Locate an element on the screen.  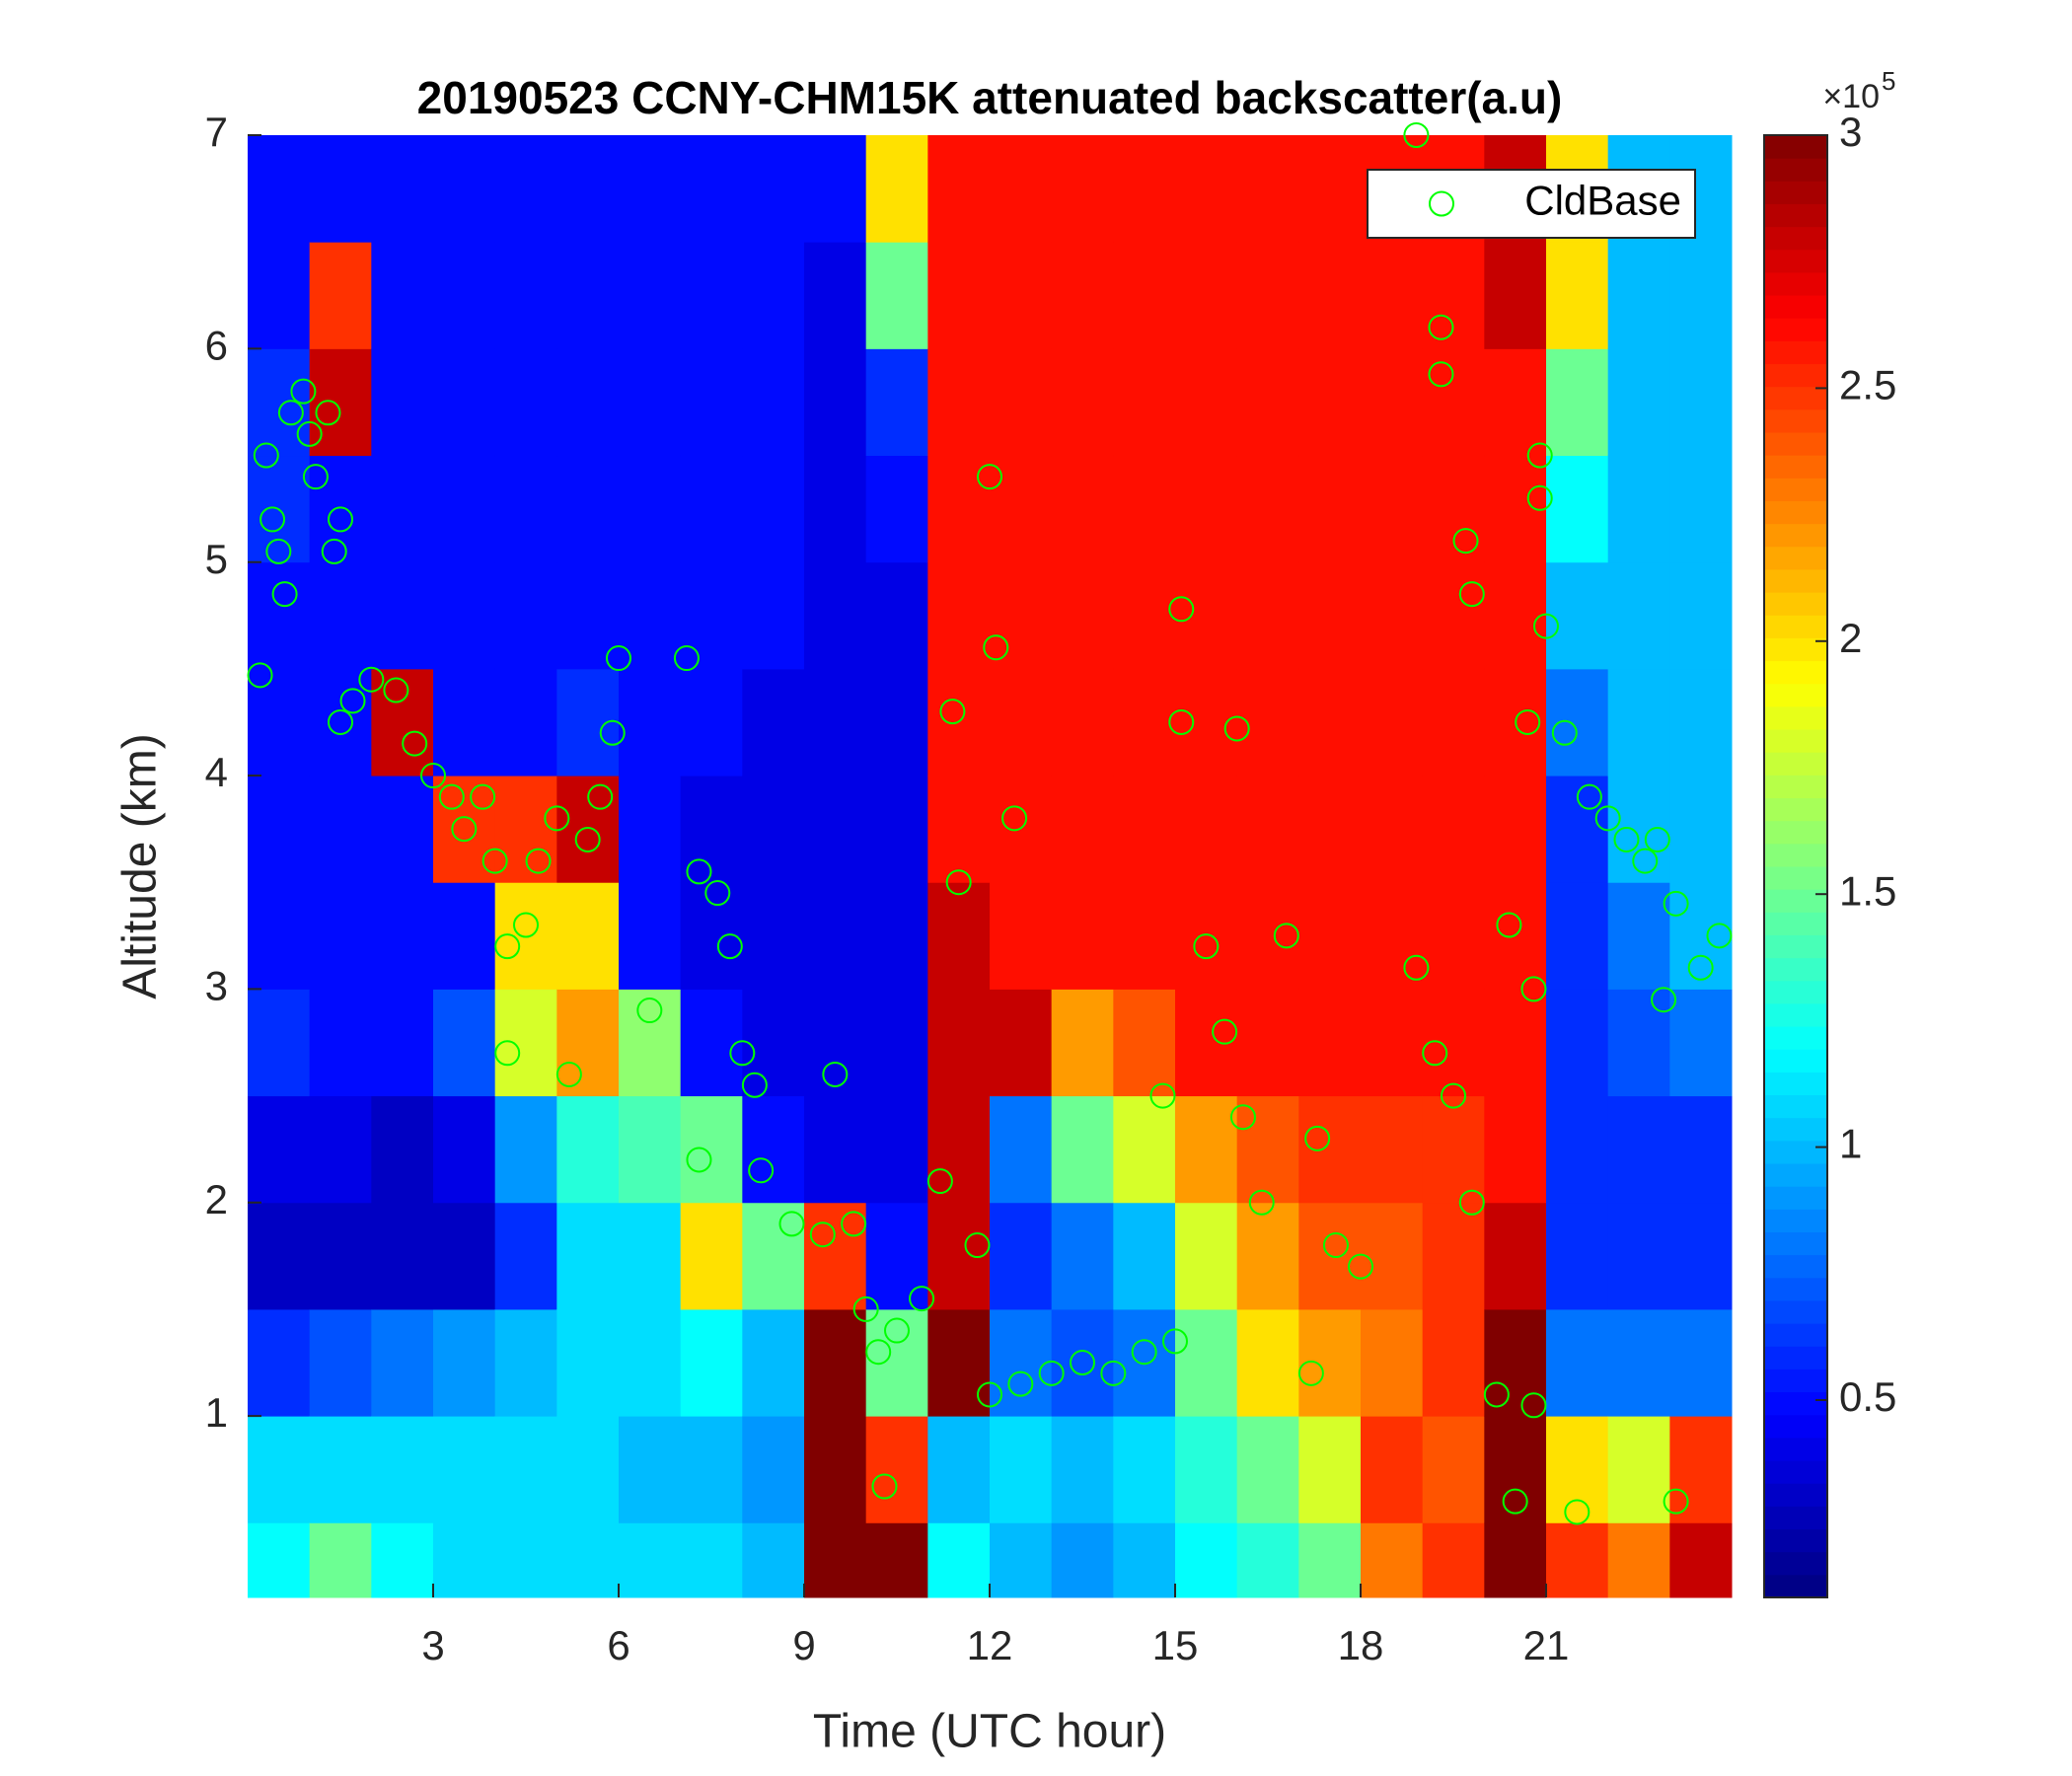
x-tick-label: 21 is located at coordinates (1547, 1645).